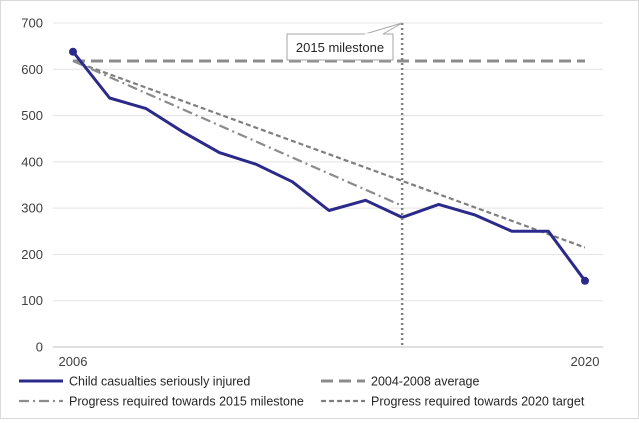 Image resolution: width=639 pixels, height=423 pixels. I want to click on y-tick-label: 0, so click(39, 347).